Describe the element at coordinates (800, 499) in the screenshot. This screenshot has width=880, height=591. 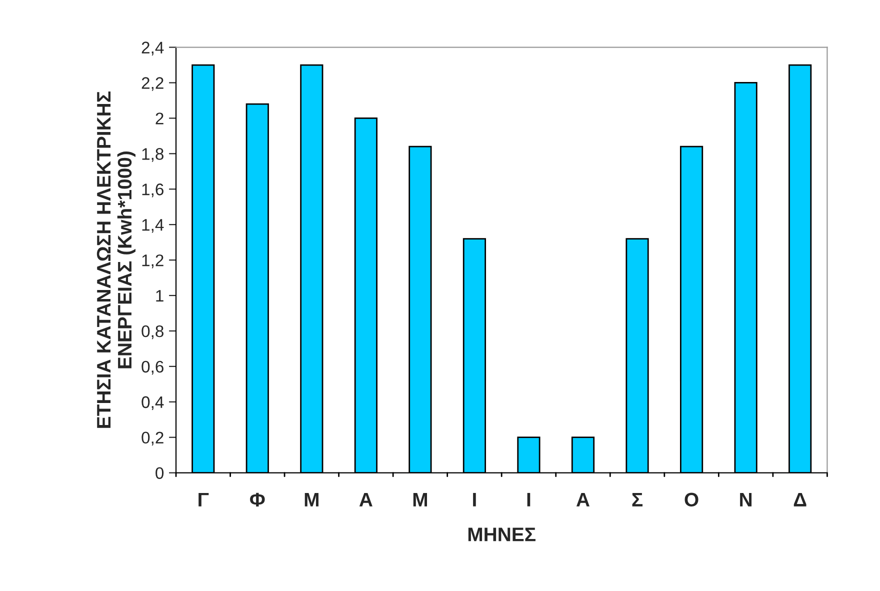
I see `x-tick-label: Δ` at that location.